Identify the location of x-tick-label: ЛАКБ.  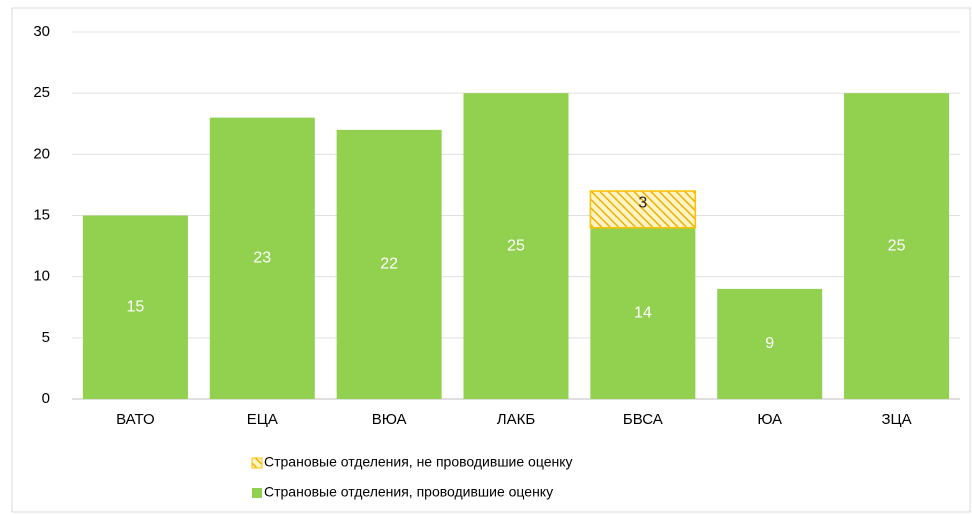
(516, 419).